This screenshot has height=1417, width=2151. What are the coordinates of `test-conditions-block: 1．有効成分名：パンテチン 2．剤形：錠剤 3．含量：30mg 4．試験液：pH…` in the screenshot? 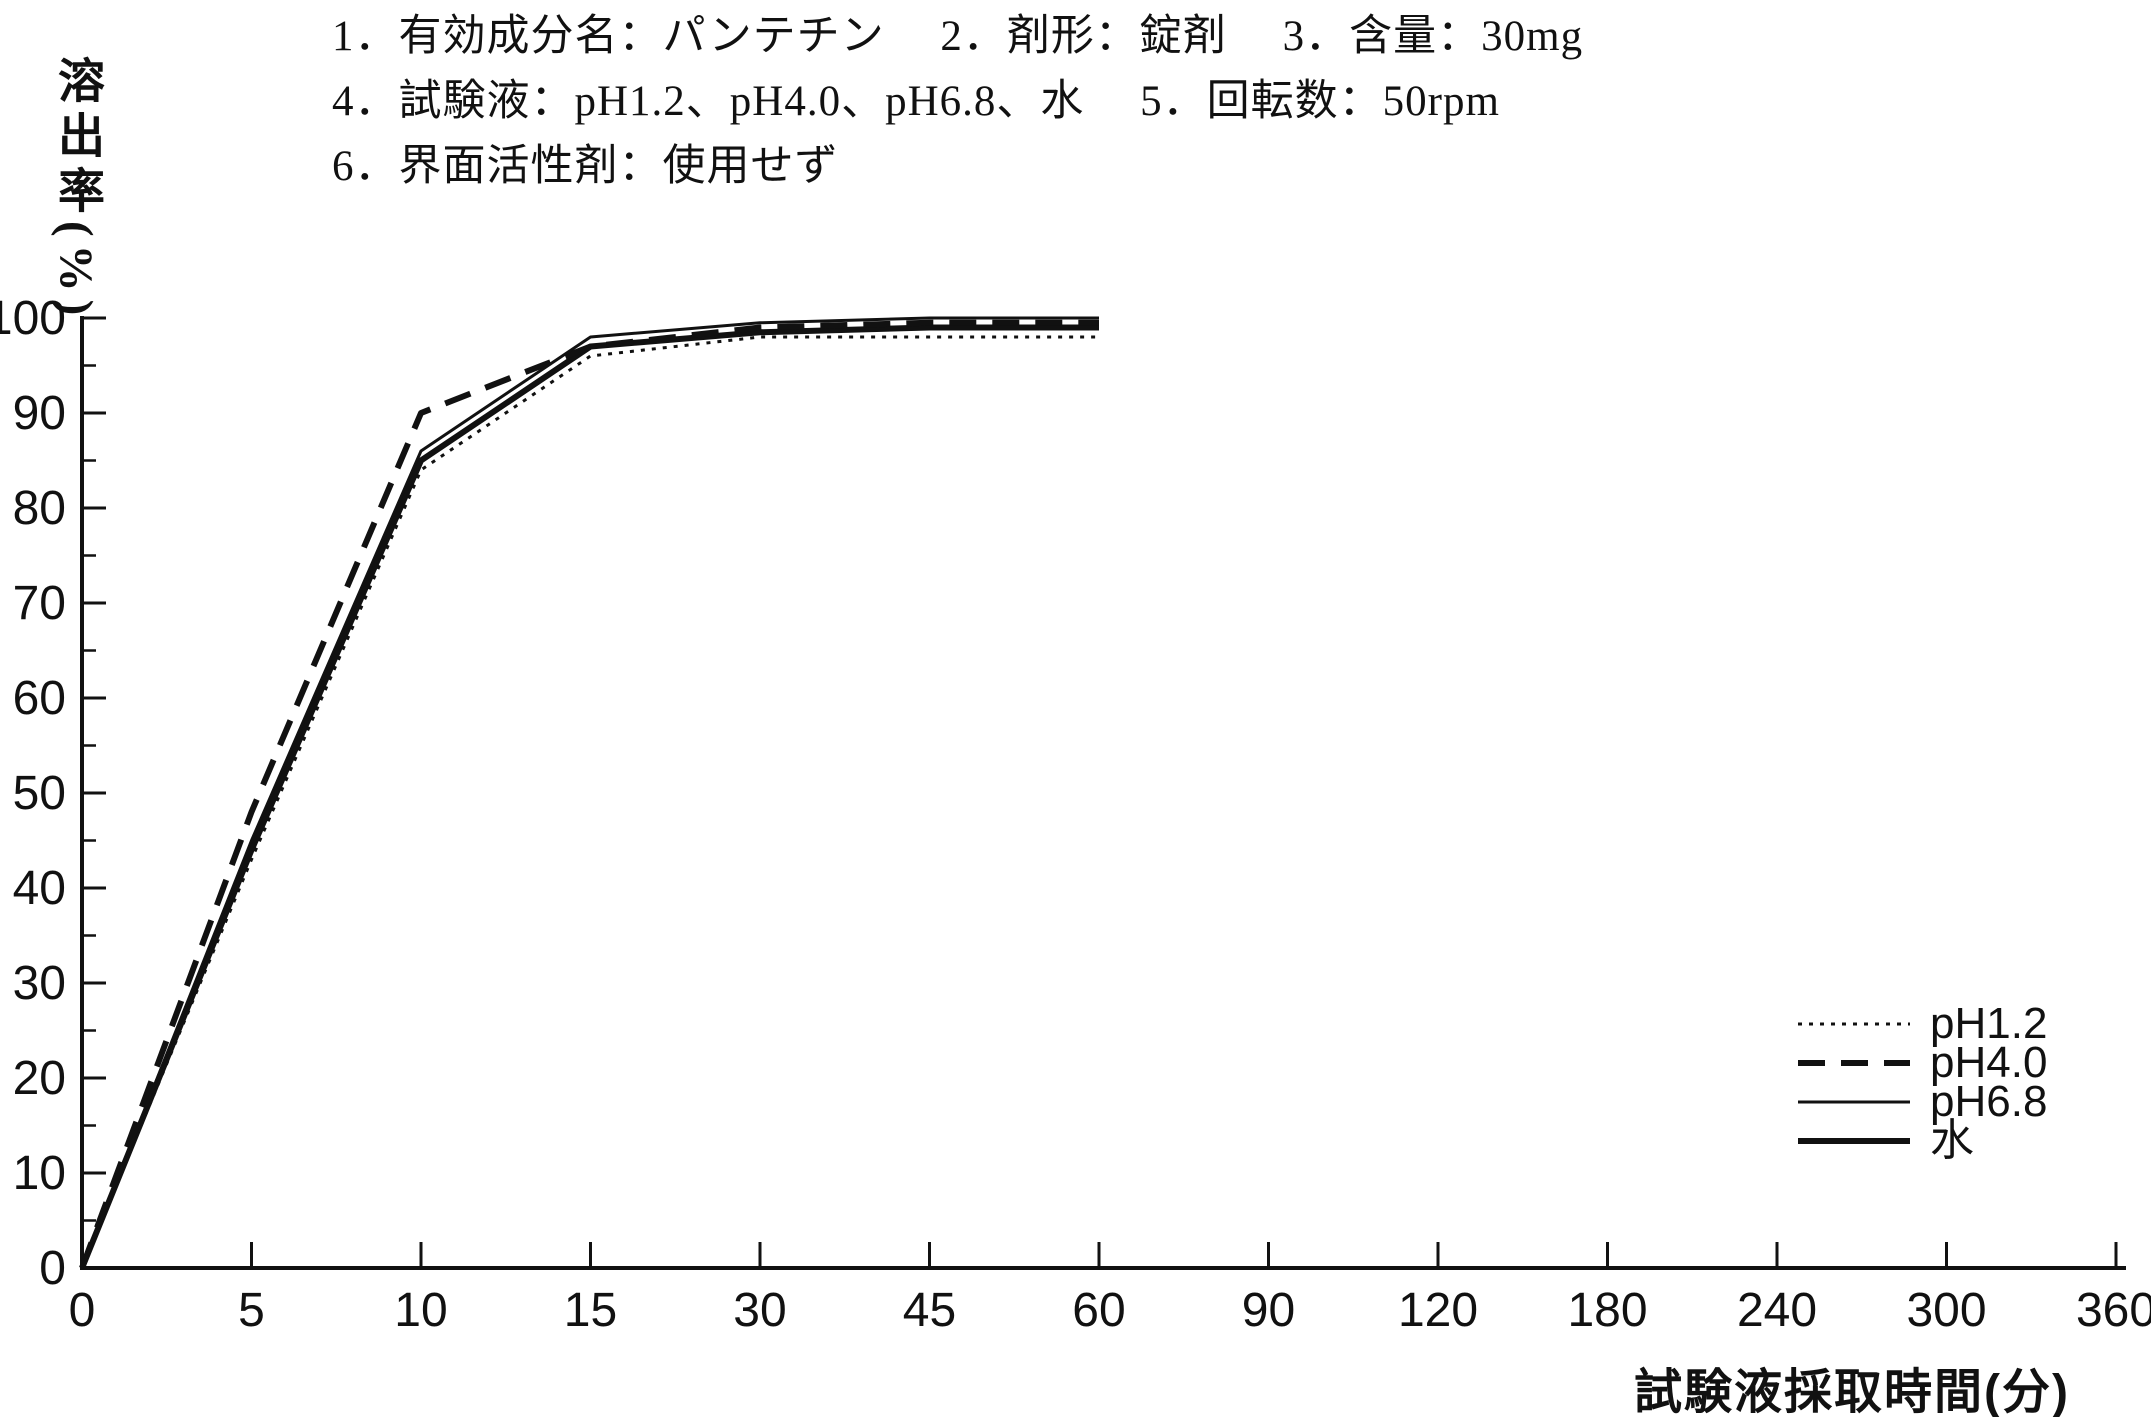 It's located at (957, 101).